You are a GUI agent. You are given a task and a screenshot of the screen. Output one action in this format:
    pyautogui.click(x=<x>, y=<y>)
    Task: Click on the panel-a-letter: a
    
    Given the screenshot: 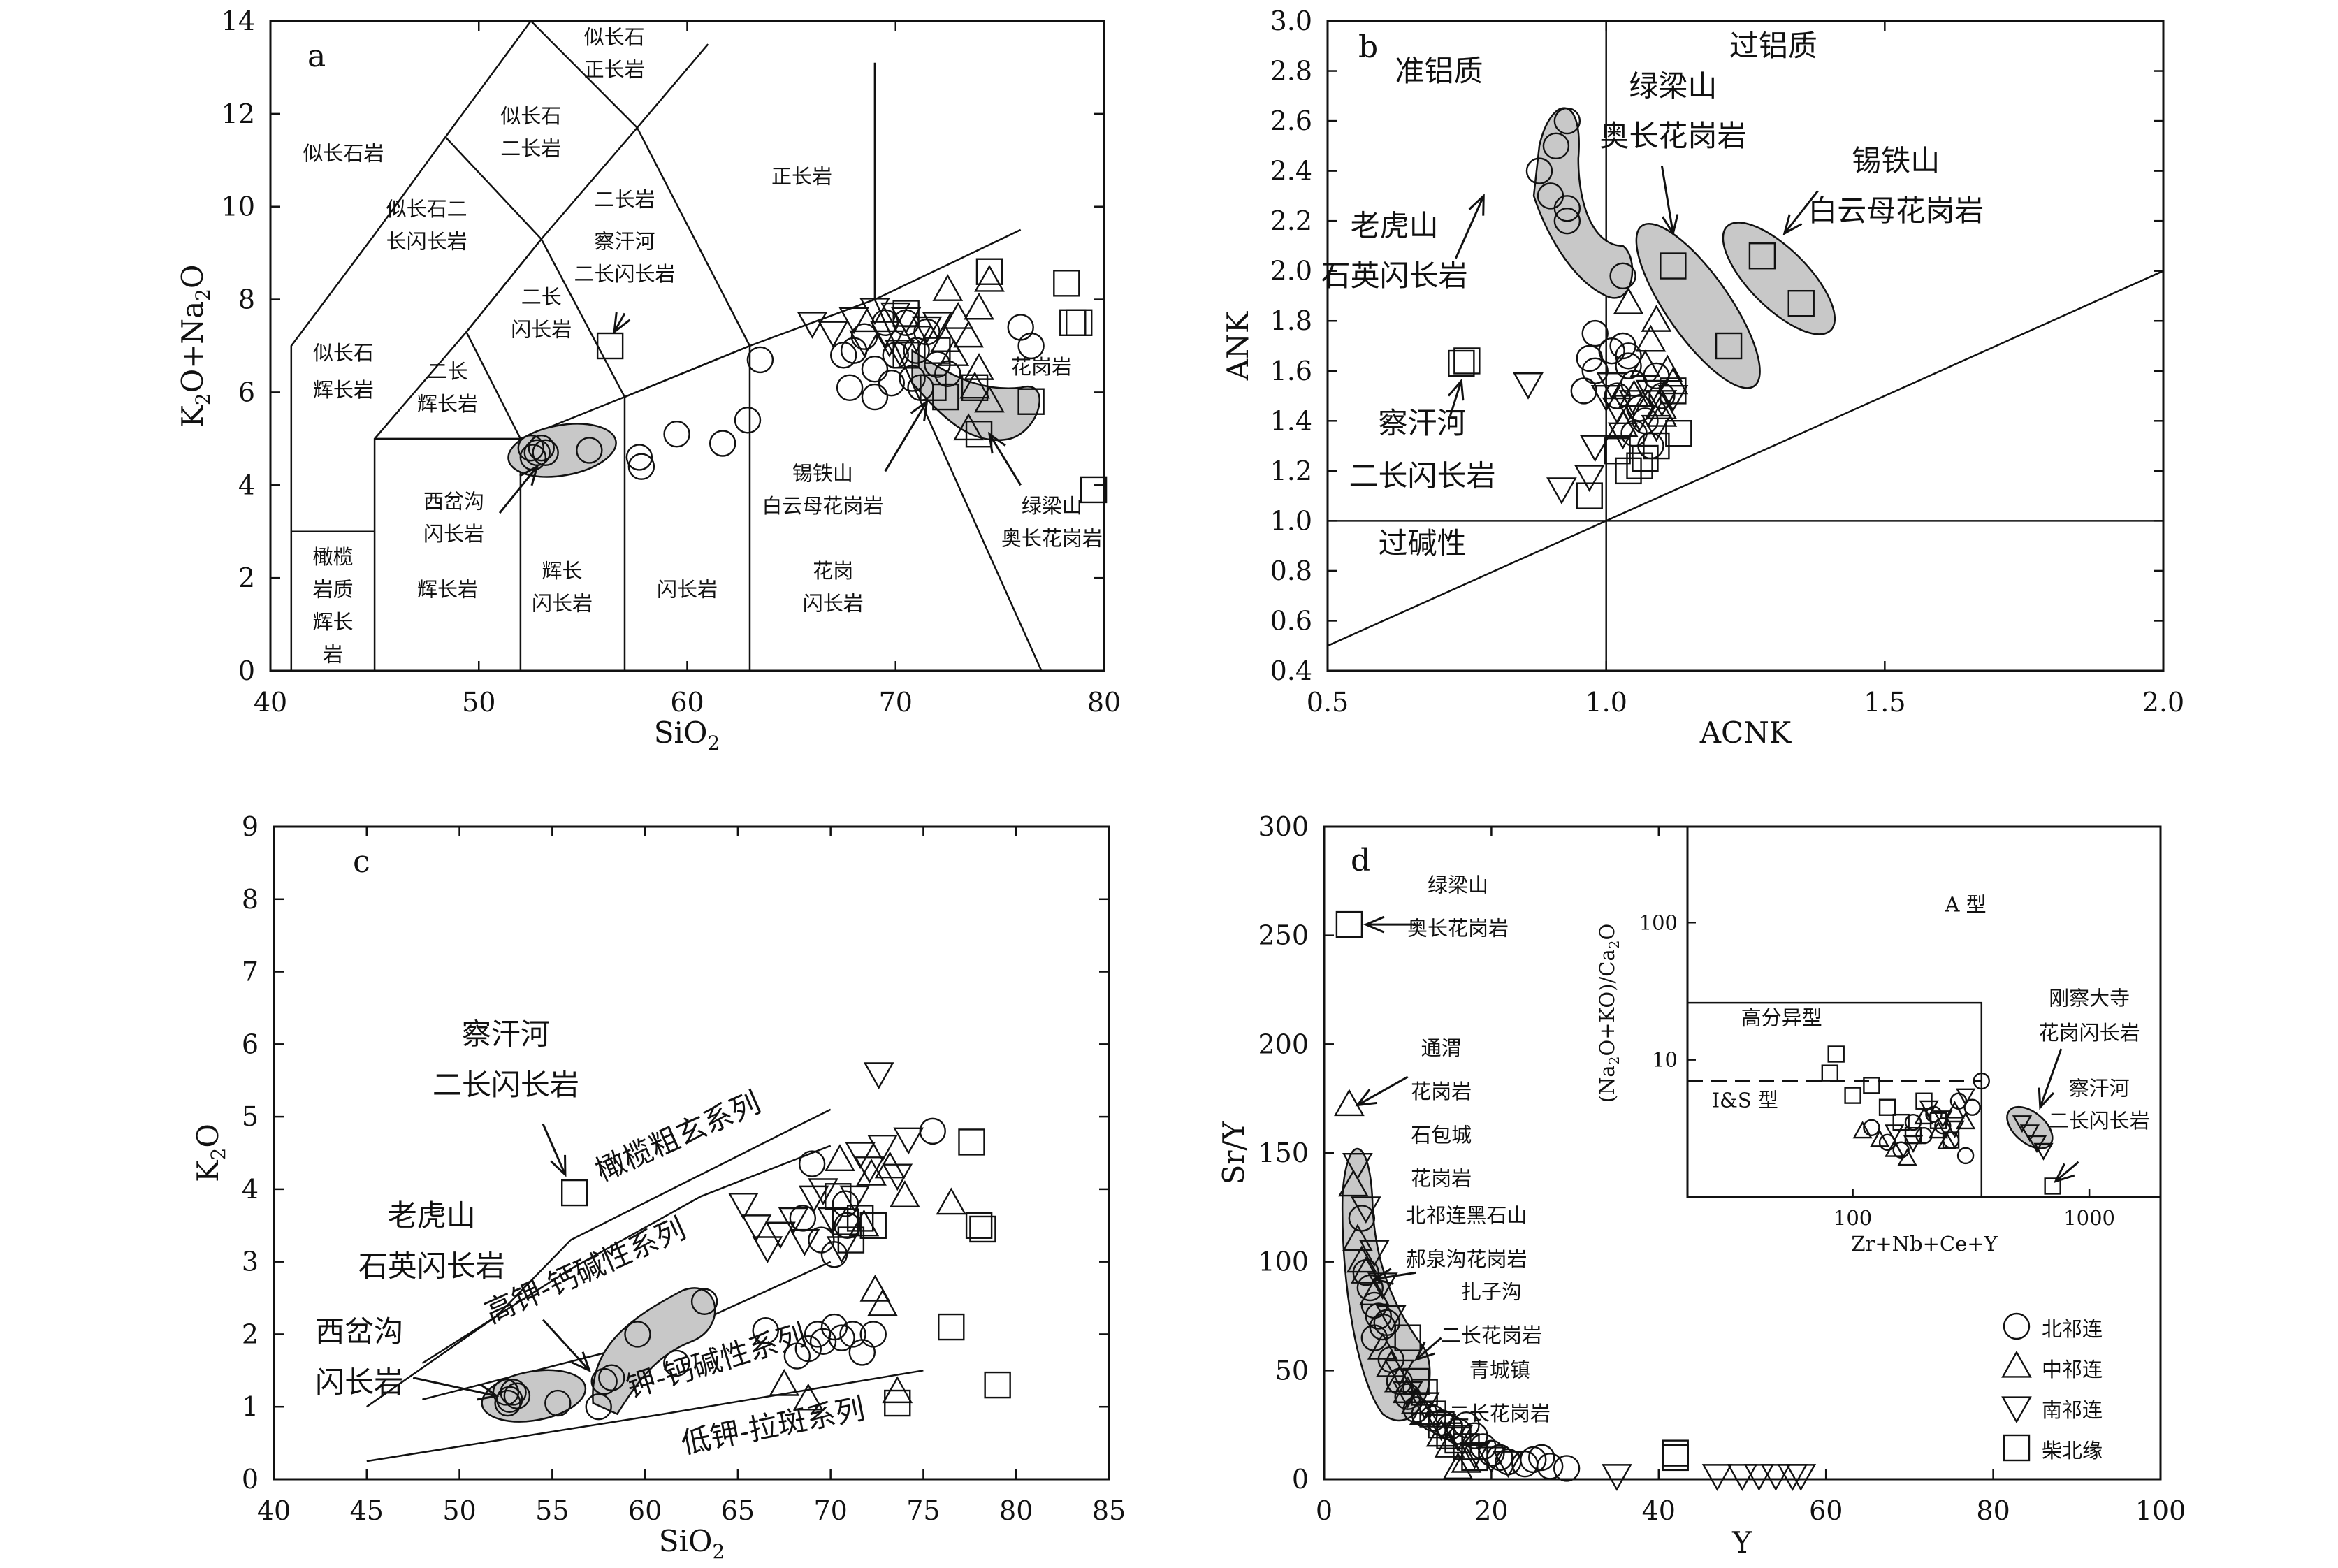 What is the action you would take?
    pyautogui.click(x=316, y=56)
    